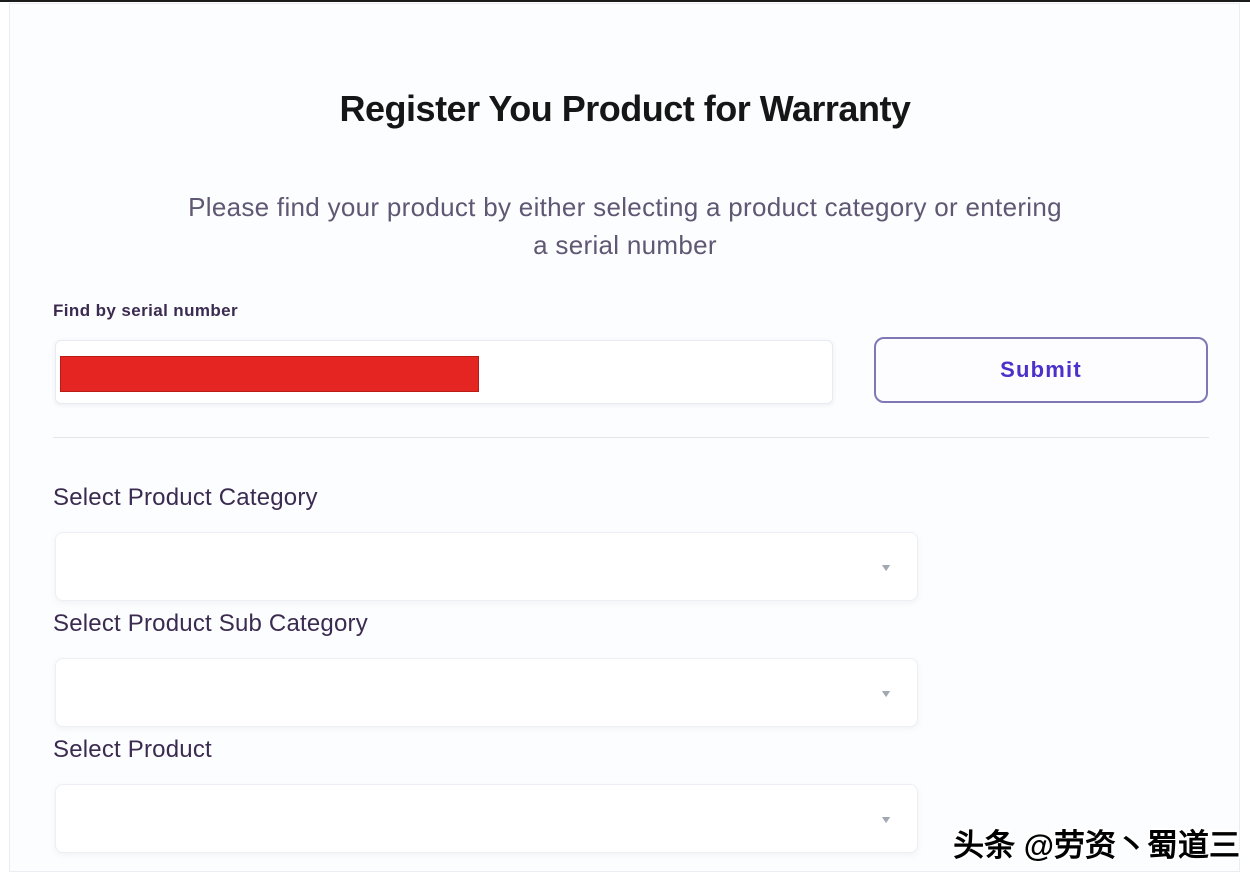  Describe the element at coordinates (486, 818) in the screenshot. I see `product-select: ▼` at that location.